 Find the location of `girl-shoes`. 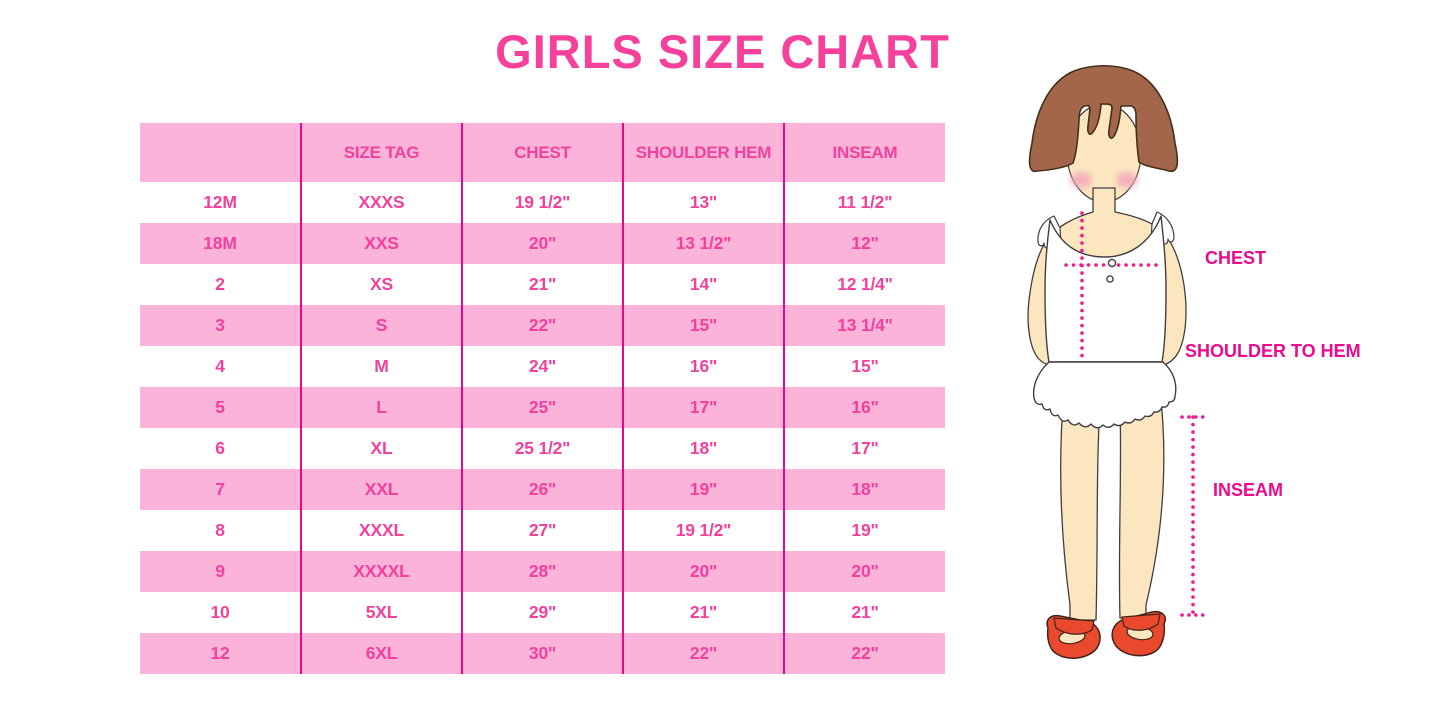

girl-shoes is located at coordinates (1106, 634).